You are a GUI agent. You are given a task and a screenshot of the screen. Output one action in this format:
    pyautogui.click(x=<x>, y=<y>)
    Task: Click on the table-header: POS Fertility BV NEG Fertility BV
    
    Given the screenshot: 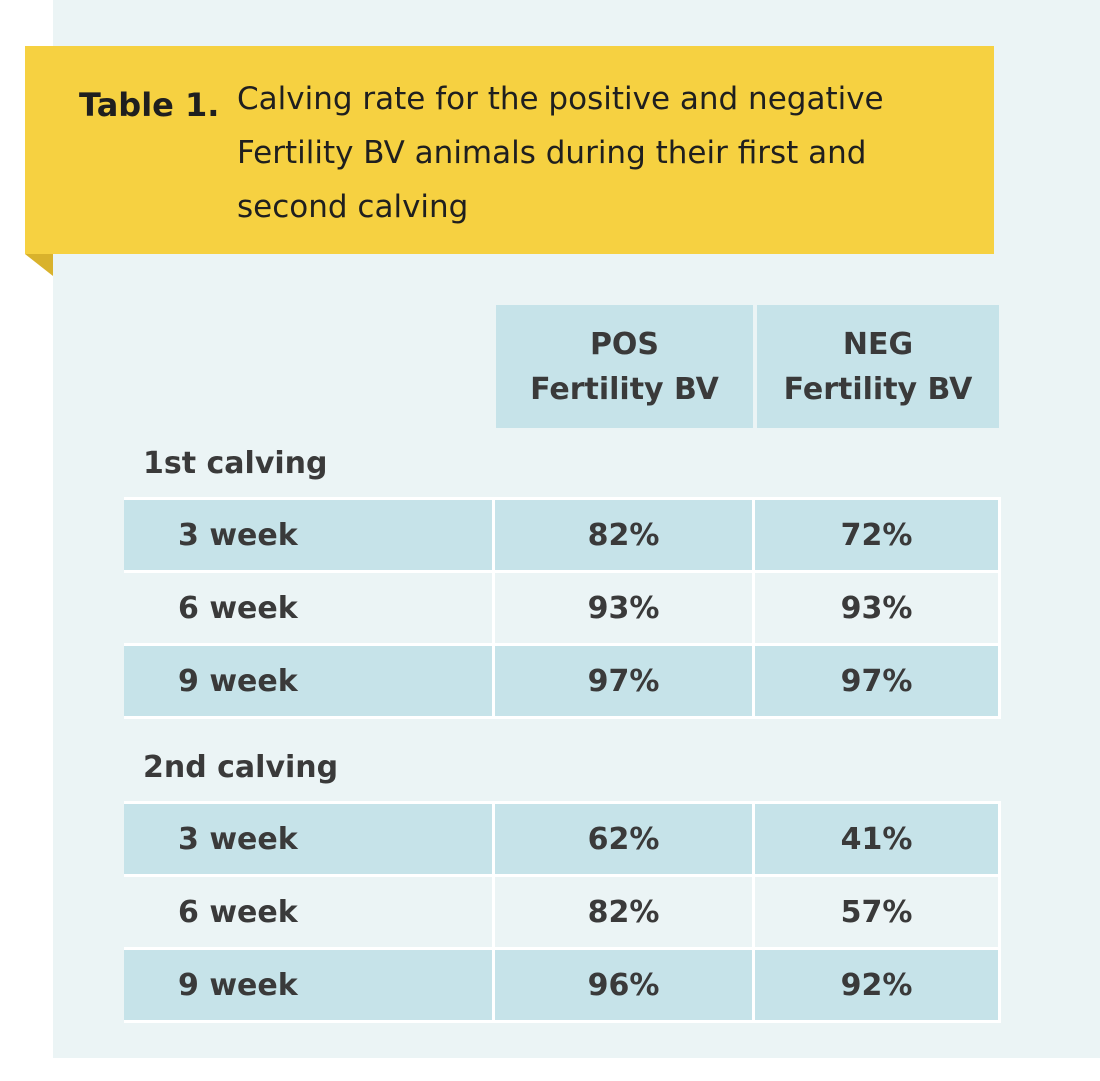 What is the action you would take?
    pyautogui.click(x=562, y=367)
    